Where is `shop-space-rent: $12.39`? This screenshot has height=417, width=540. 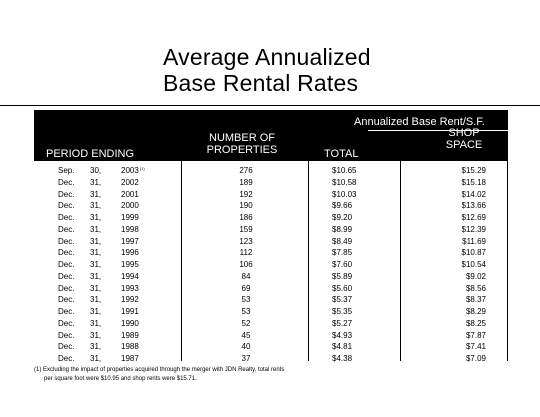
shop-space-rent: $12.39 is located at coordinates (467, 230).